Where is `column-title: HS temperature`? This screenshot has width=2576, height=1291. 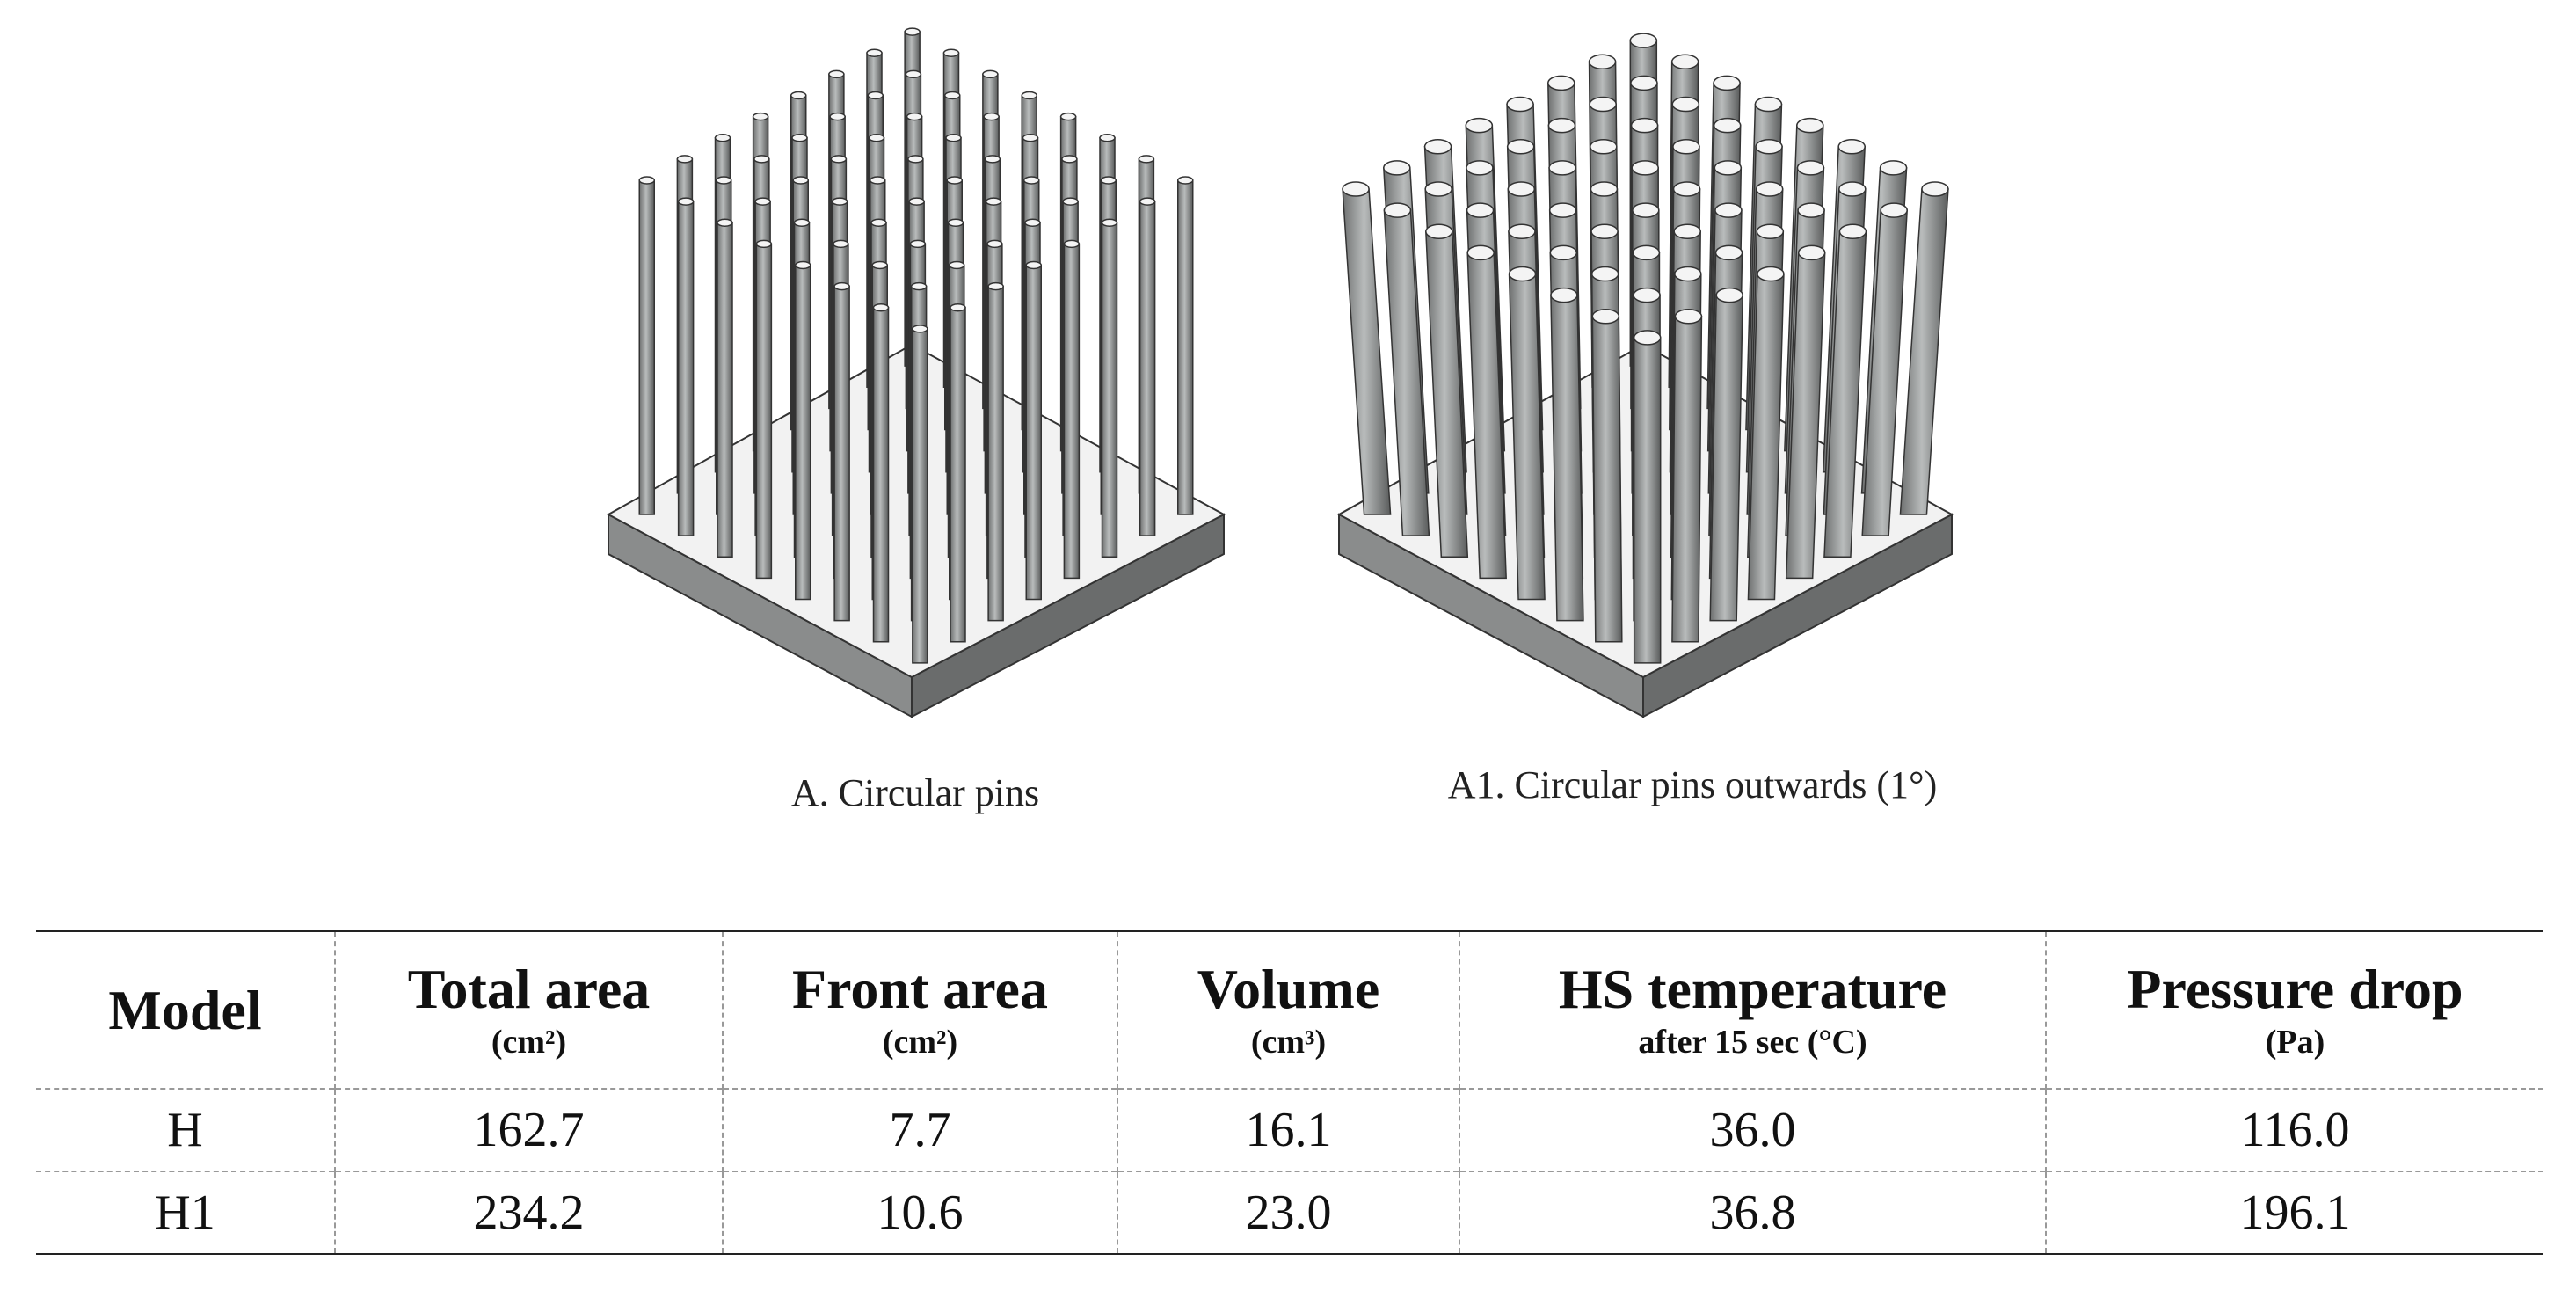
column-title: HS temperature is located at coordinates (1752, 988).